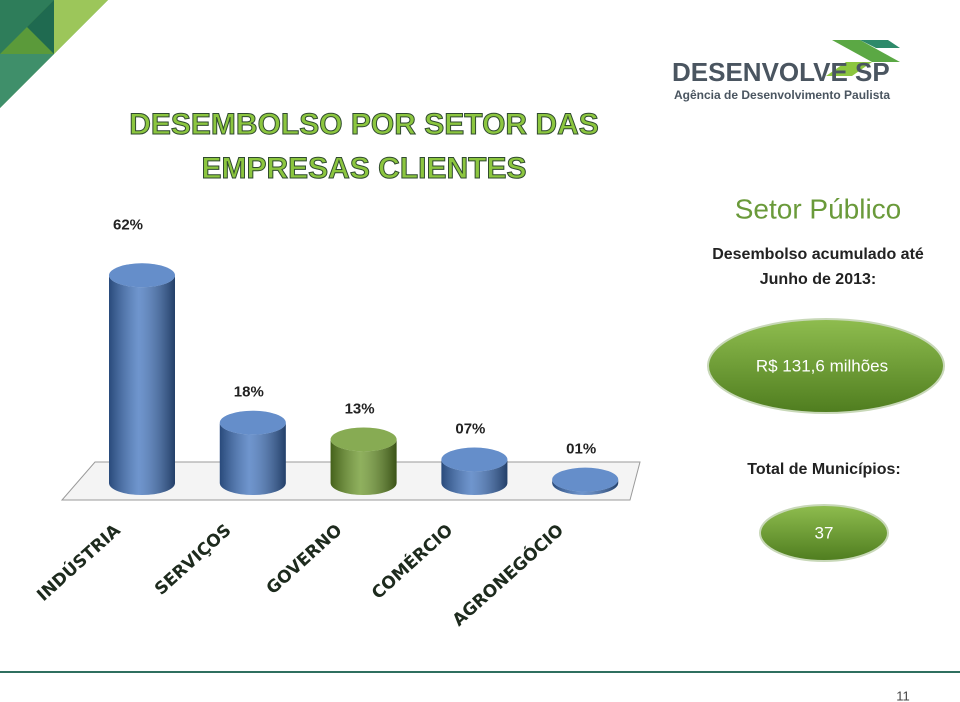 The image size is (960, 702). I want to click on value-label: 18%, so click(249, 392).